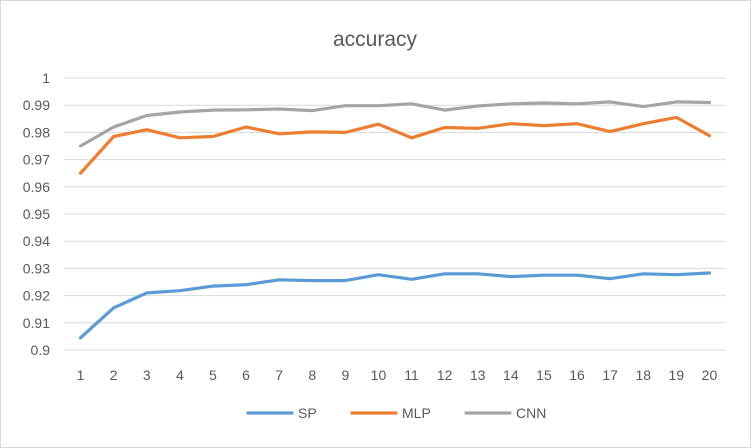 The image size is (751, 448). Describe the element at coordinates (312, 375) in the screenshot. I see `x-tick-label: 8` at that location.